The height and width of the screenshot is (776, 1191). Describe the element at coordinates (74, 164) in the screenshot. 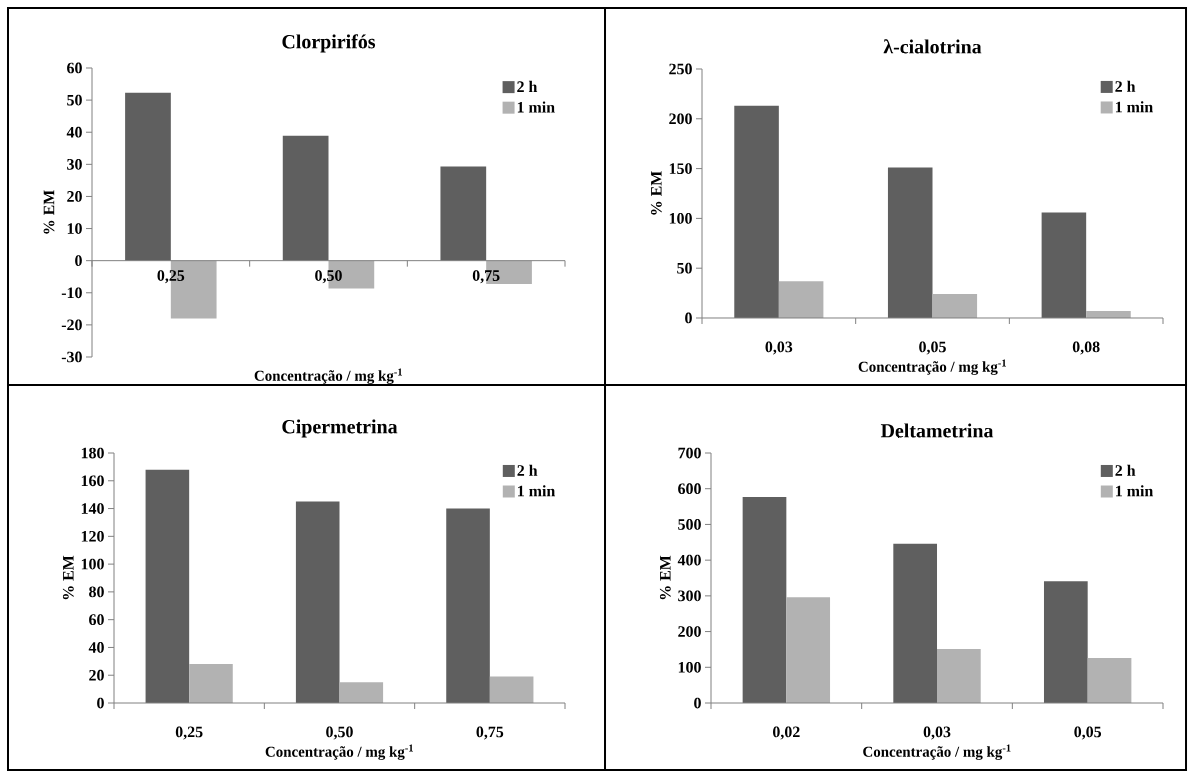

I see `y-tick-label: 30` at that location.